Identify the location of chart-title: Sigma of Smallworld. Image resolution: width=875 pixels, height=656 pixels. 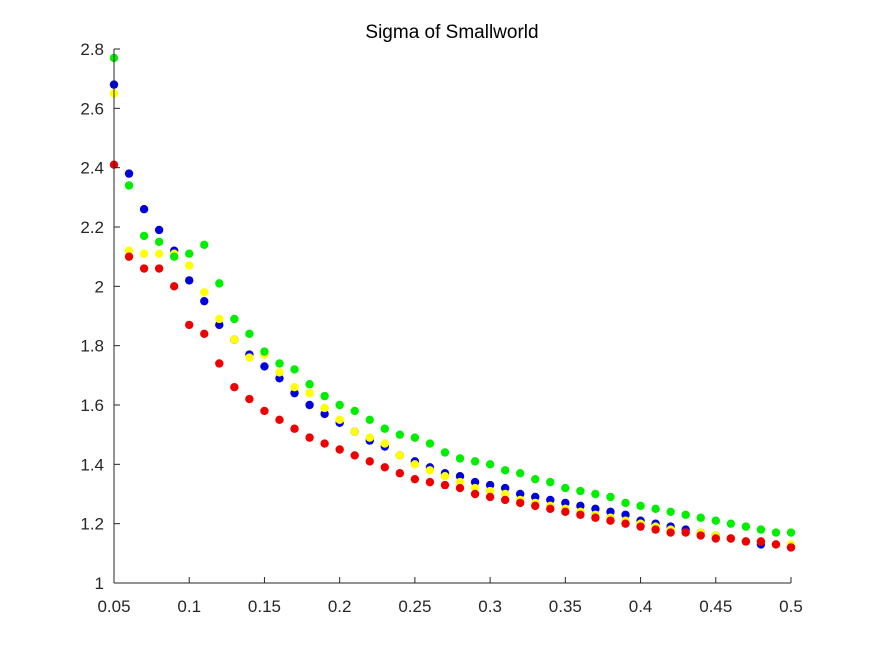
(451, 32).